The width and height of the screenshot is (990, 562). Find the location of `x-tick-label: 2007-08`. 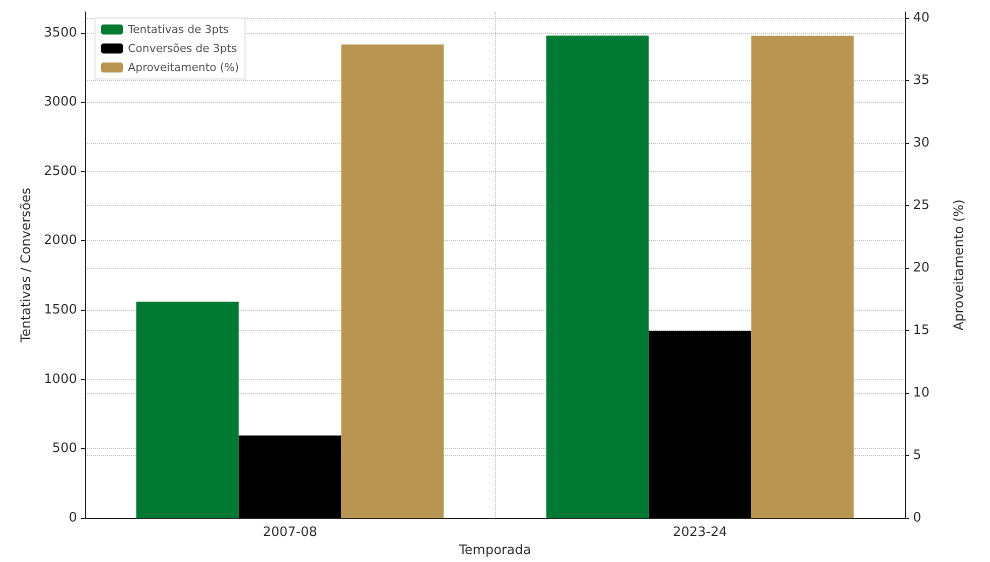

x-tick-label: 2007-08 is located at coordinates (290, 532).